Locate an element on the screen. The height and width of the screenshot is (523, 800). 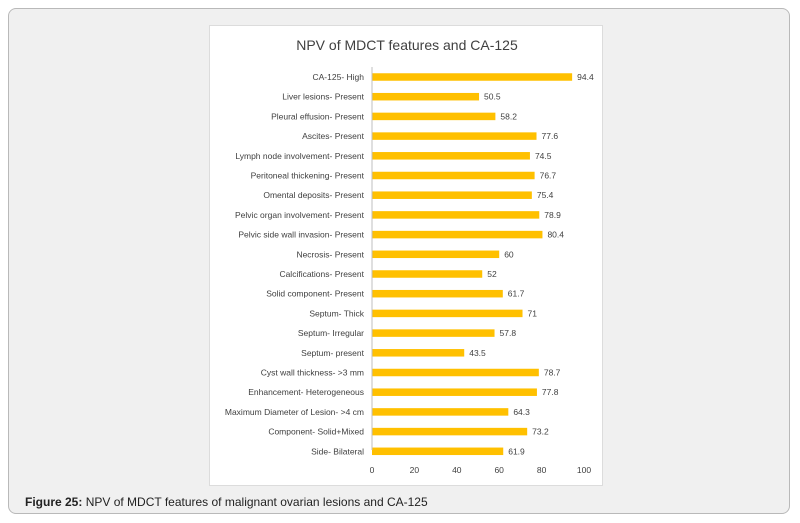
category-label: Component- Solid+Mixed is located at coordinates (316, 432).